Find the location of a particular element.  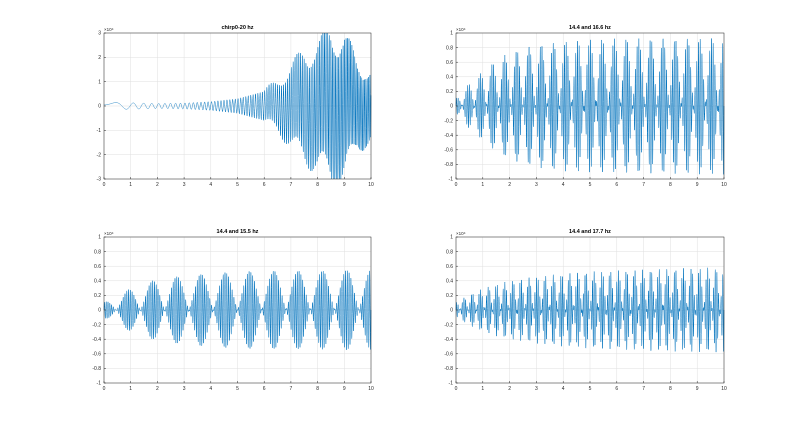

subplot-2-xtick-label-3: 3 is located at coordinates (536, 185).